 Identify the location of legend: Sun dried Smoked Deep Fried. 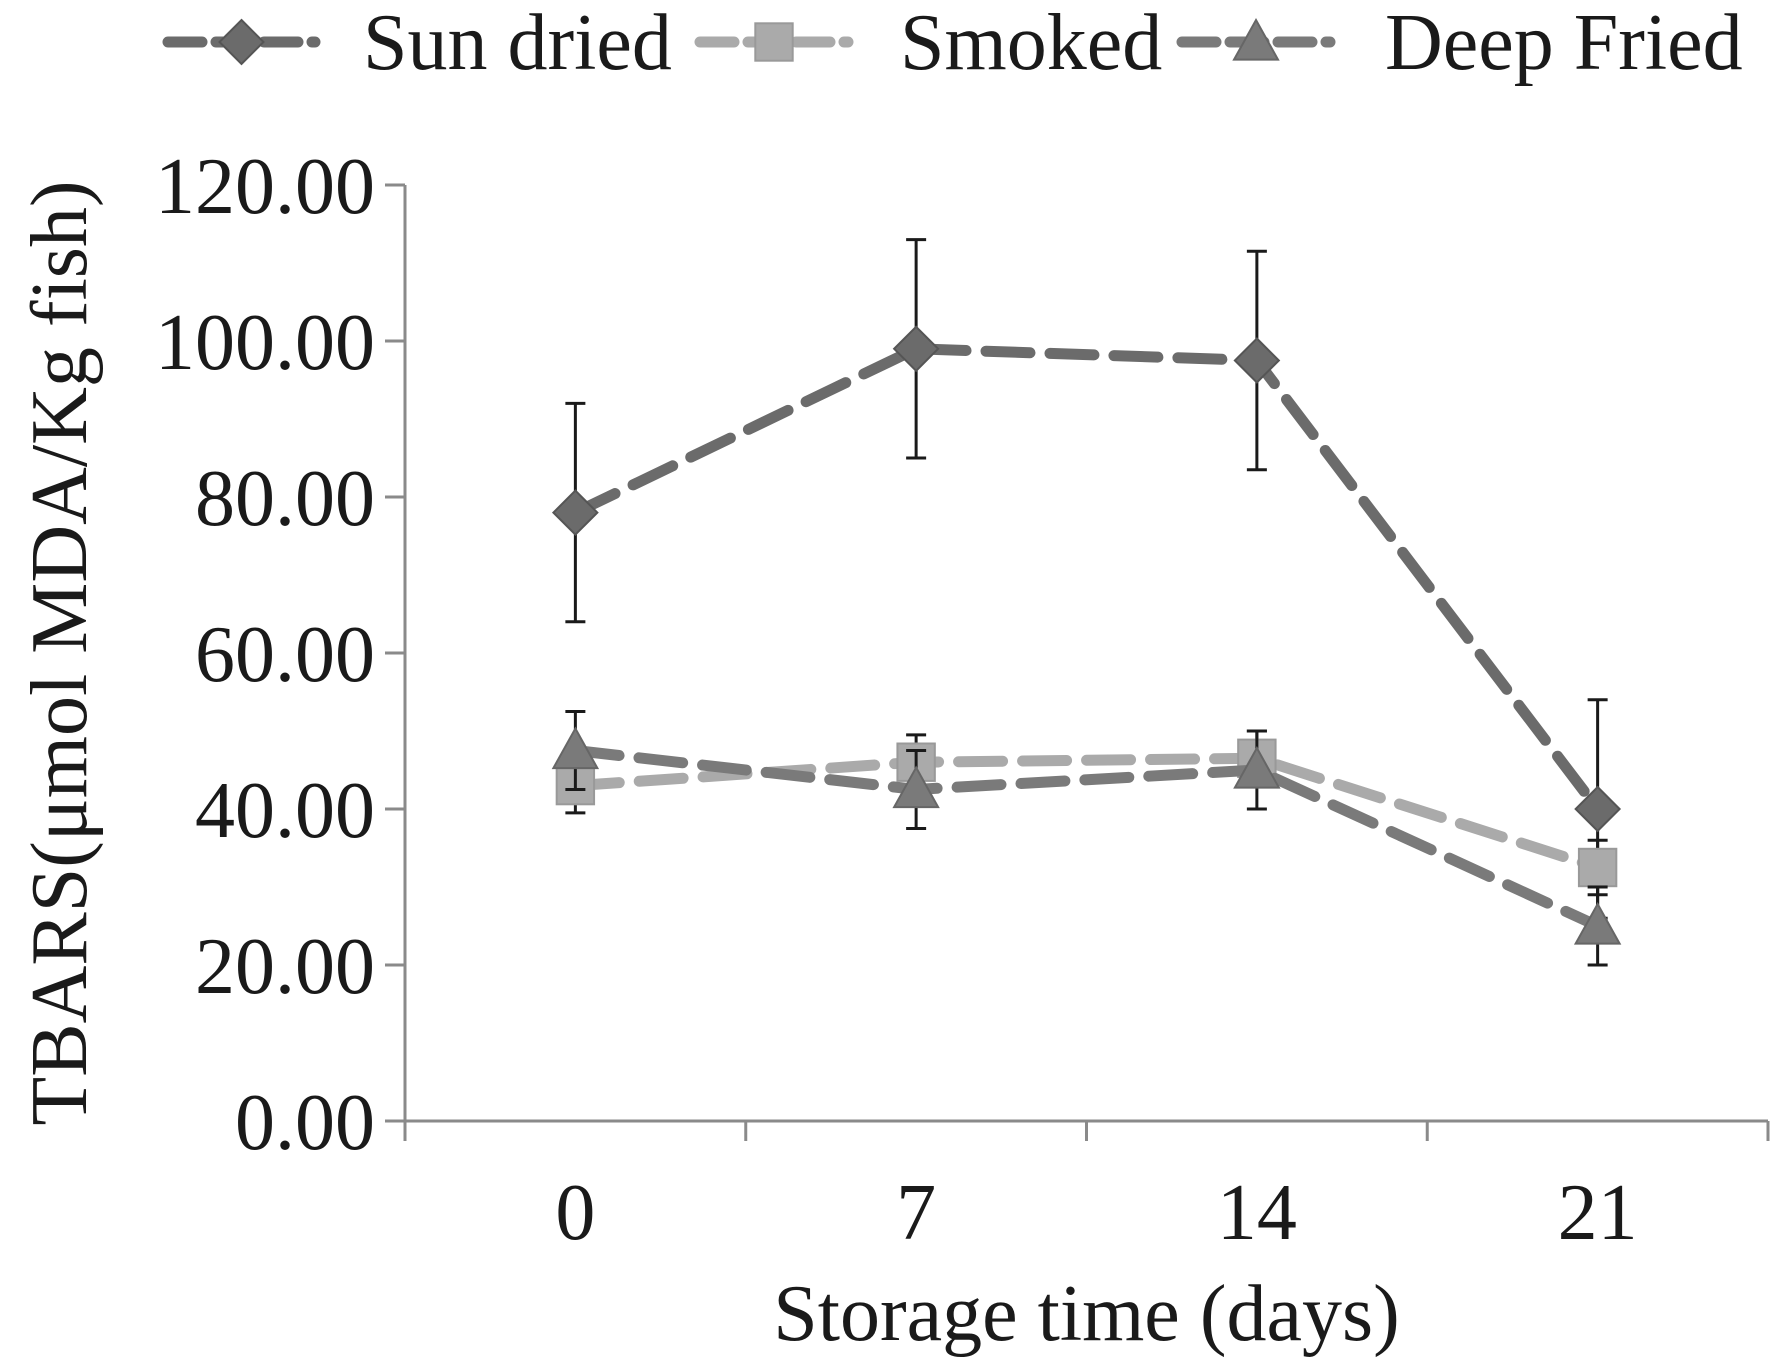
(952, 43).